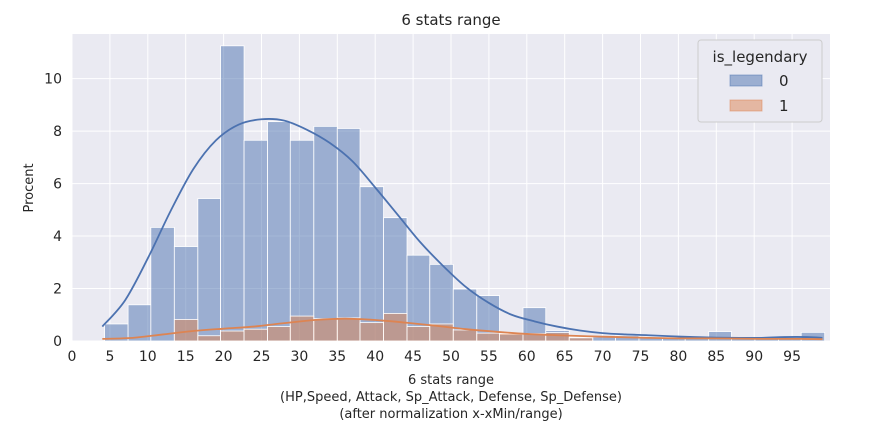  What do you see at coordinates (413, 357) in the screenshot?
I see `x-tick-label: 45` at bounding box center [413, 357].